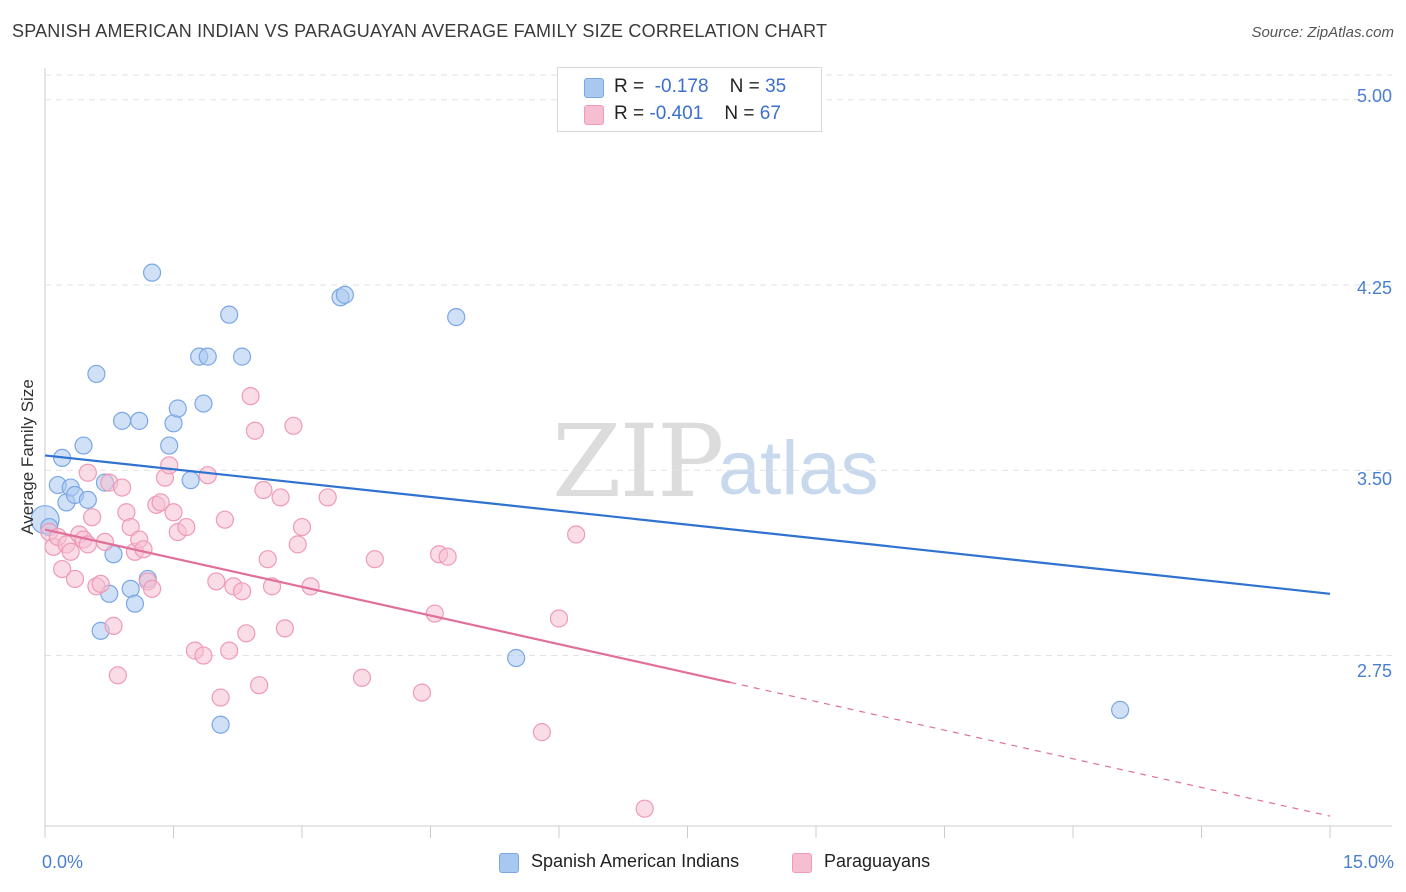 The width and height of the screenshot is (1406, 892). I want to click on n-value: 67, so click(770, 113).